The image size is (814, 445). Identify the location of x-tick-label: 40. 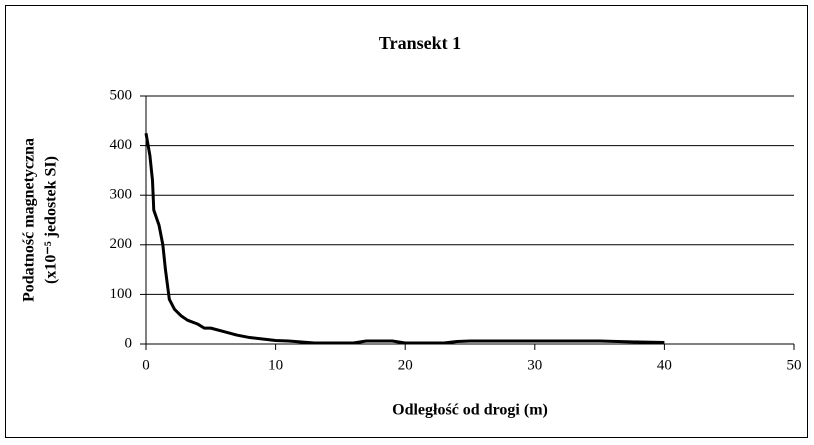
(664, 365).